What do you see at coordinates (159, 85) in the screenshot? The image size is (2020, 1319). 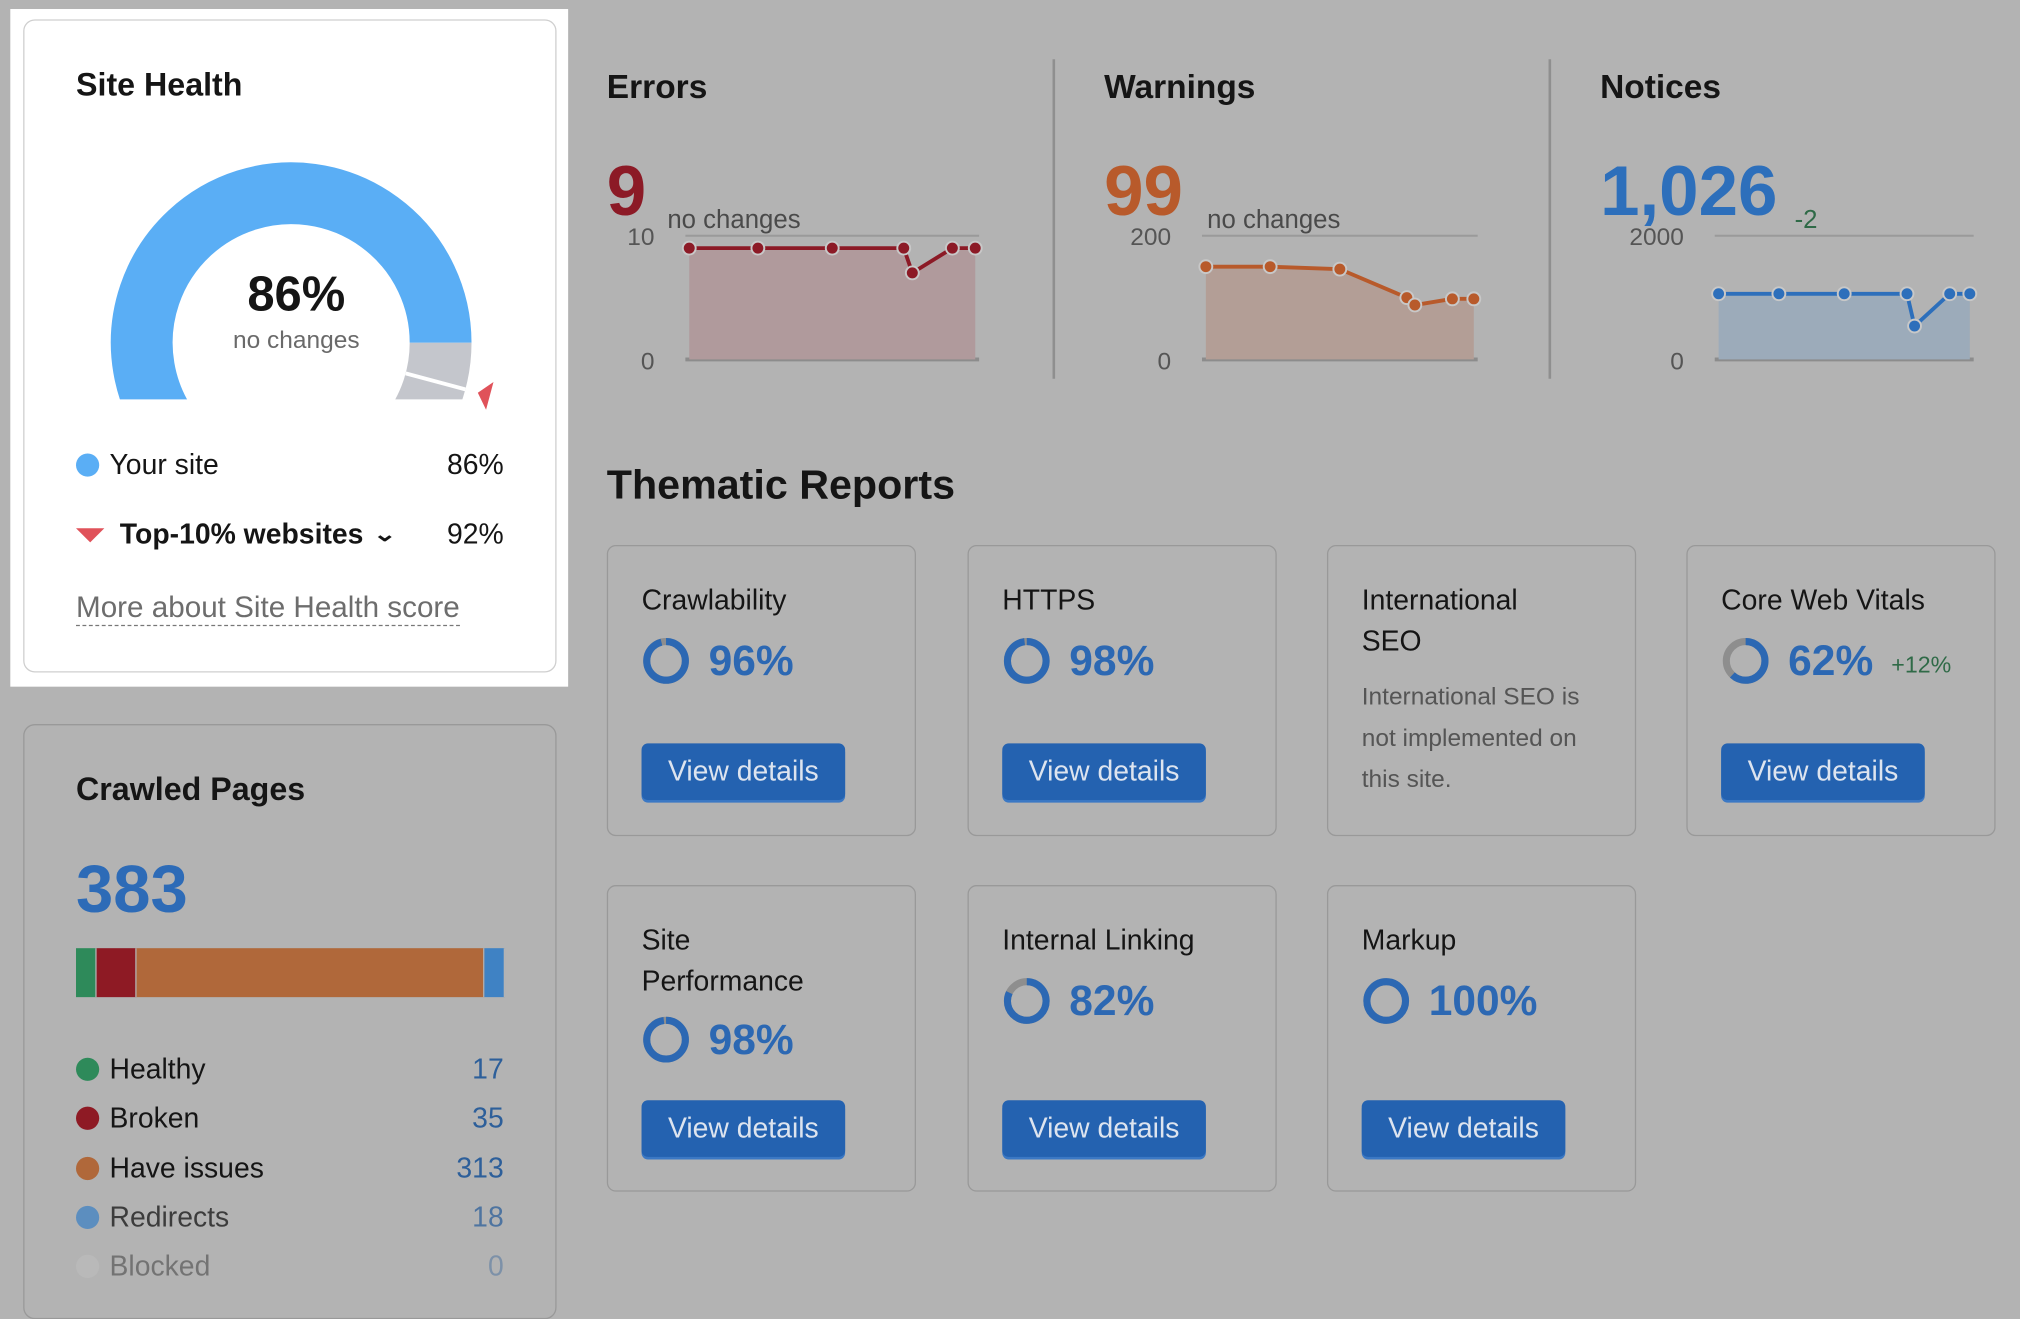 I see `site-health-title: Site Health` at bounding box center [159, 85].